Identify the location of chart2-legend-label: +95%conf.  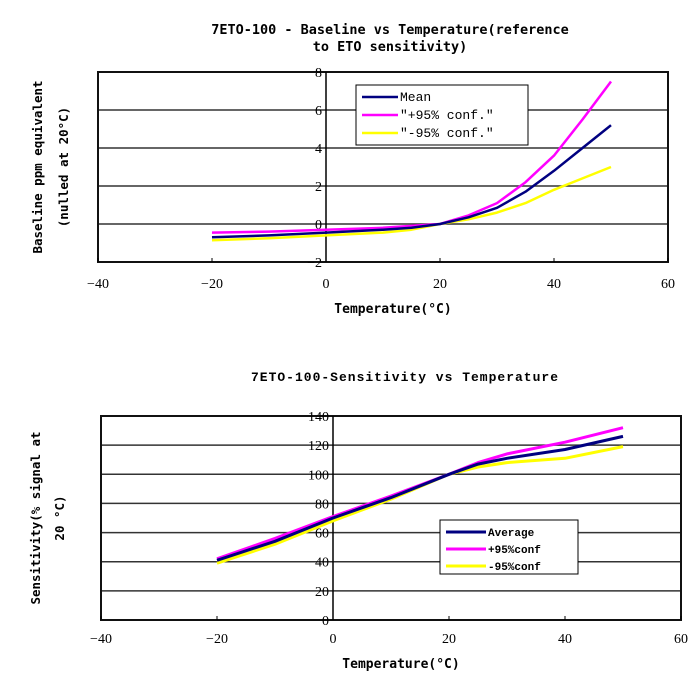
(514, 551).